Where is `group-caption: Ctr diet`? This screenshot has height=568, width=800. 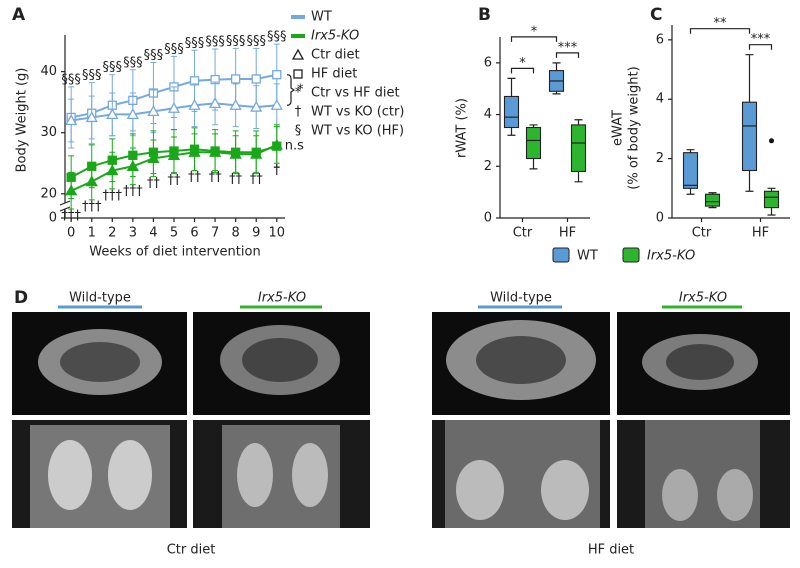
group-caption: Ctr diet is located at coordinates (191, 550).